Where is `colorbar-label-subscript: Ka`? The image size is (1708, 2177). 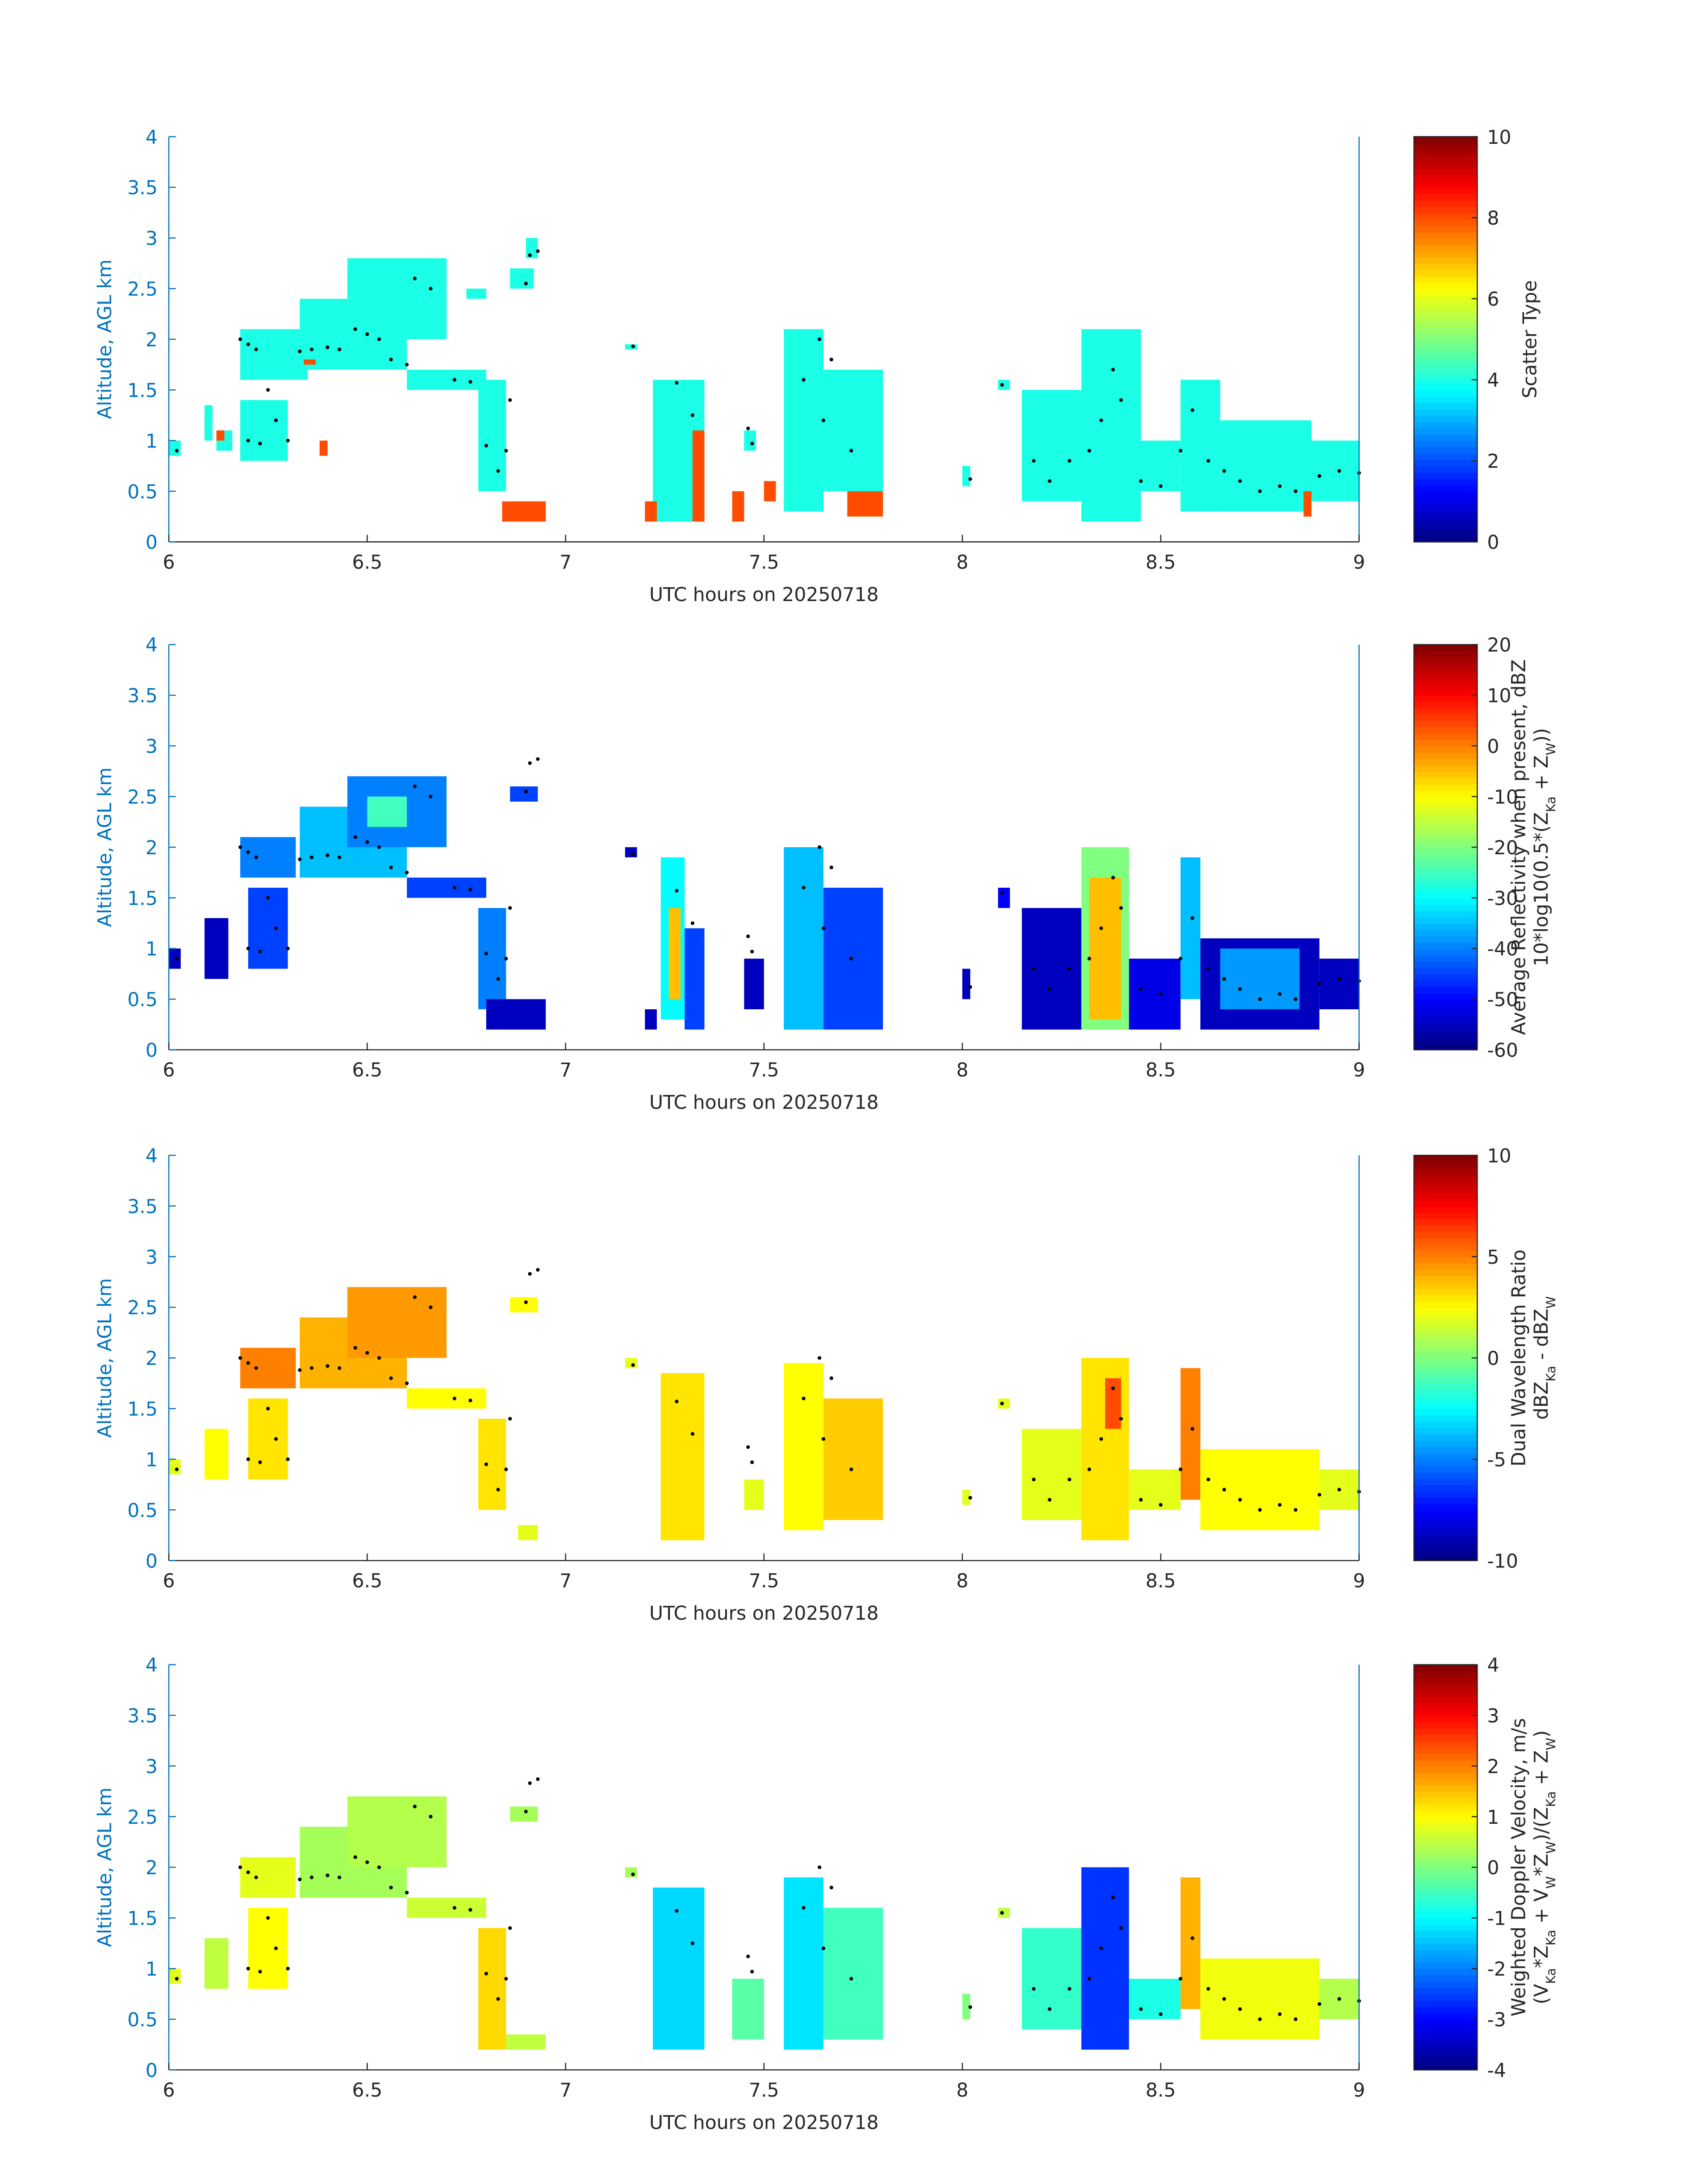
colorbar-label-subscript: Ka is located at coordinates (1550, 1799).